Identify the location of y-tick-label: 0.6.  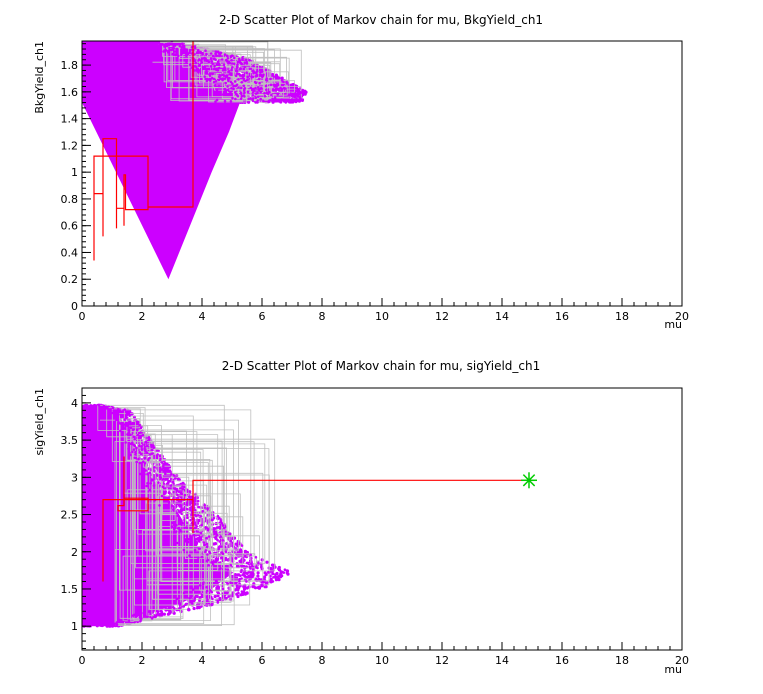
(70, 226).